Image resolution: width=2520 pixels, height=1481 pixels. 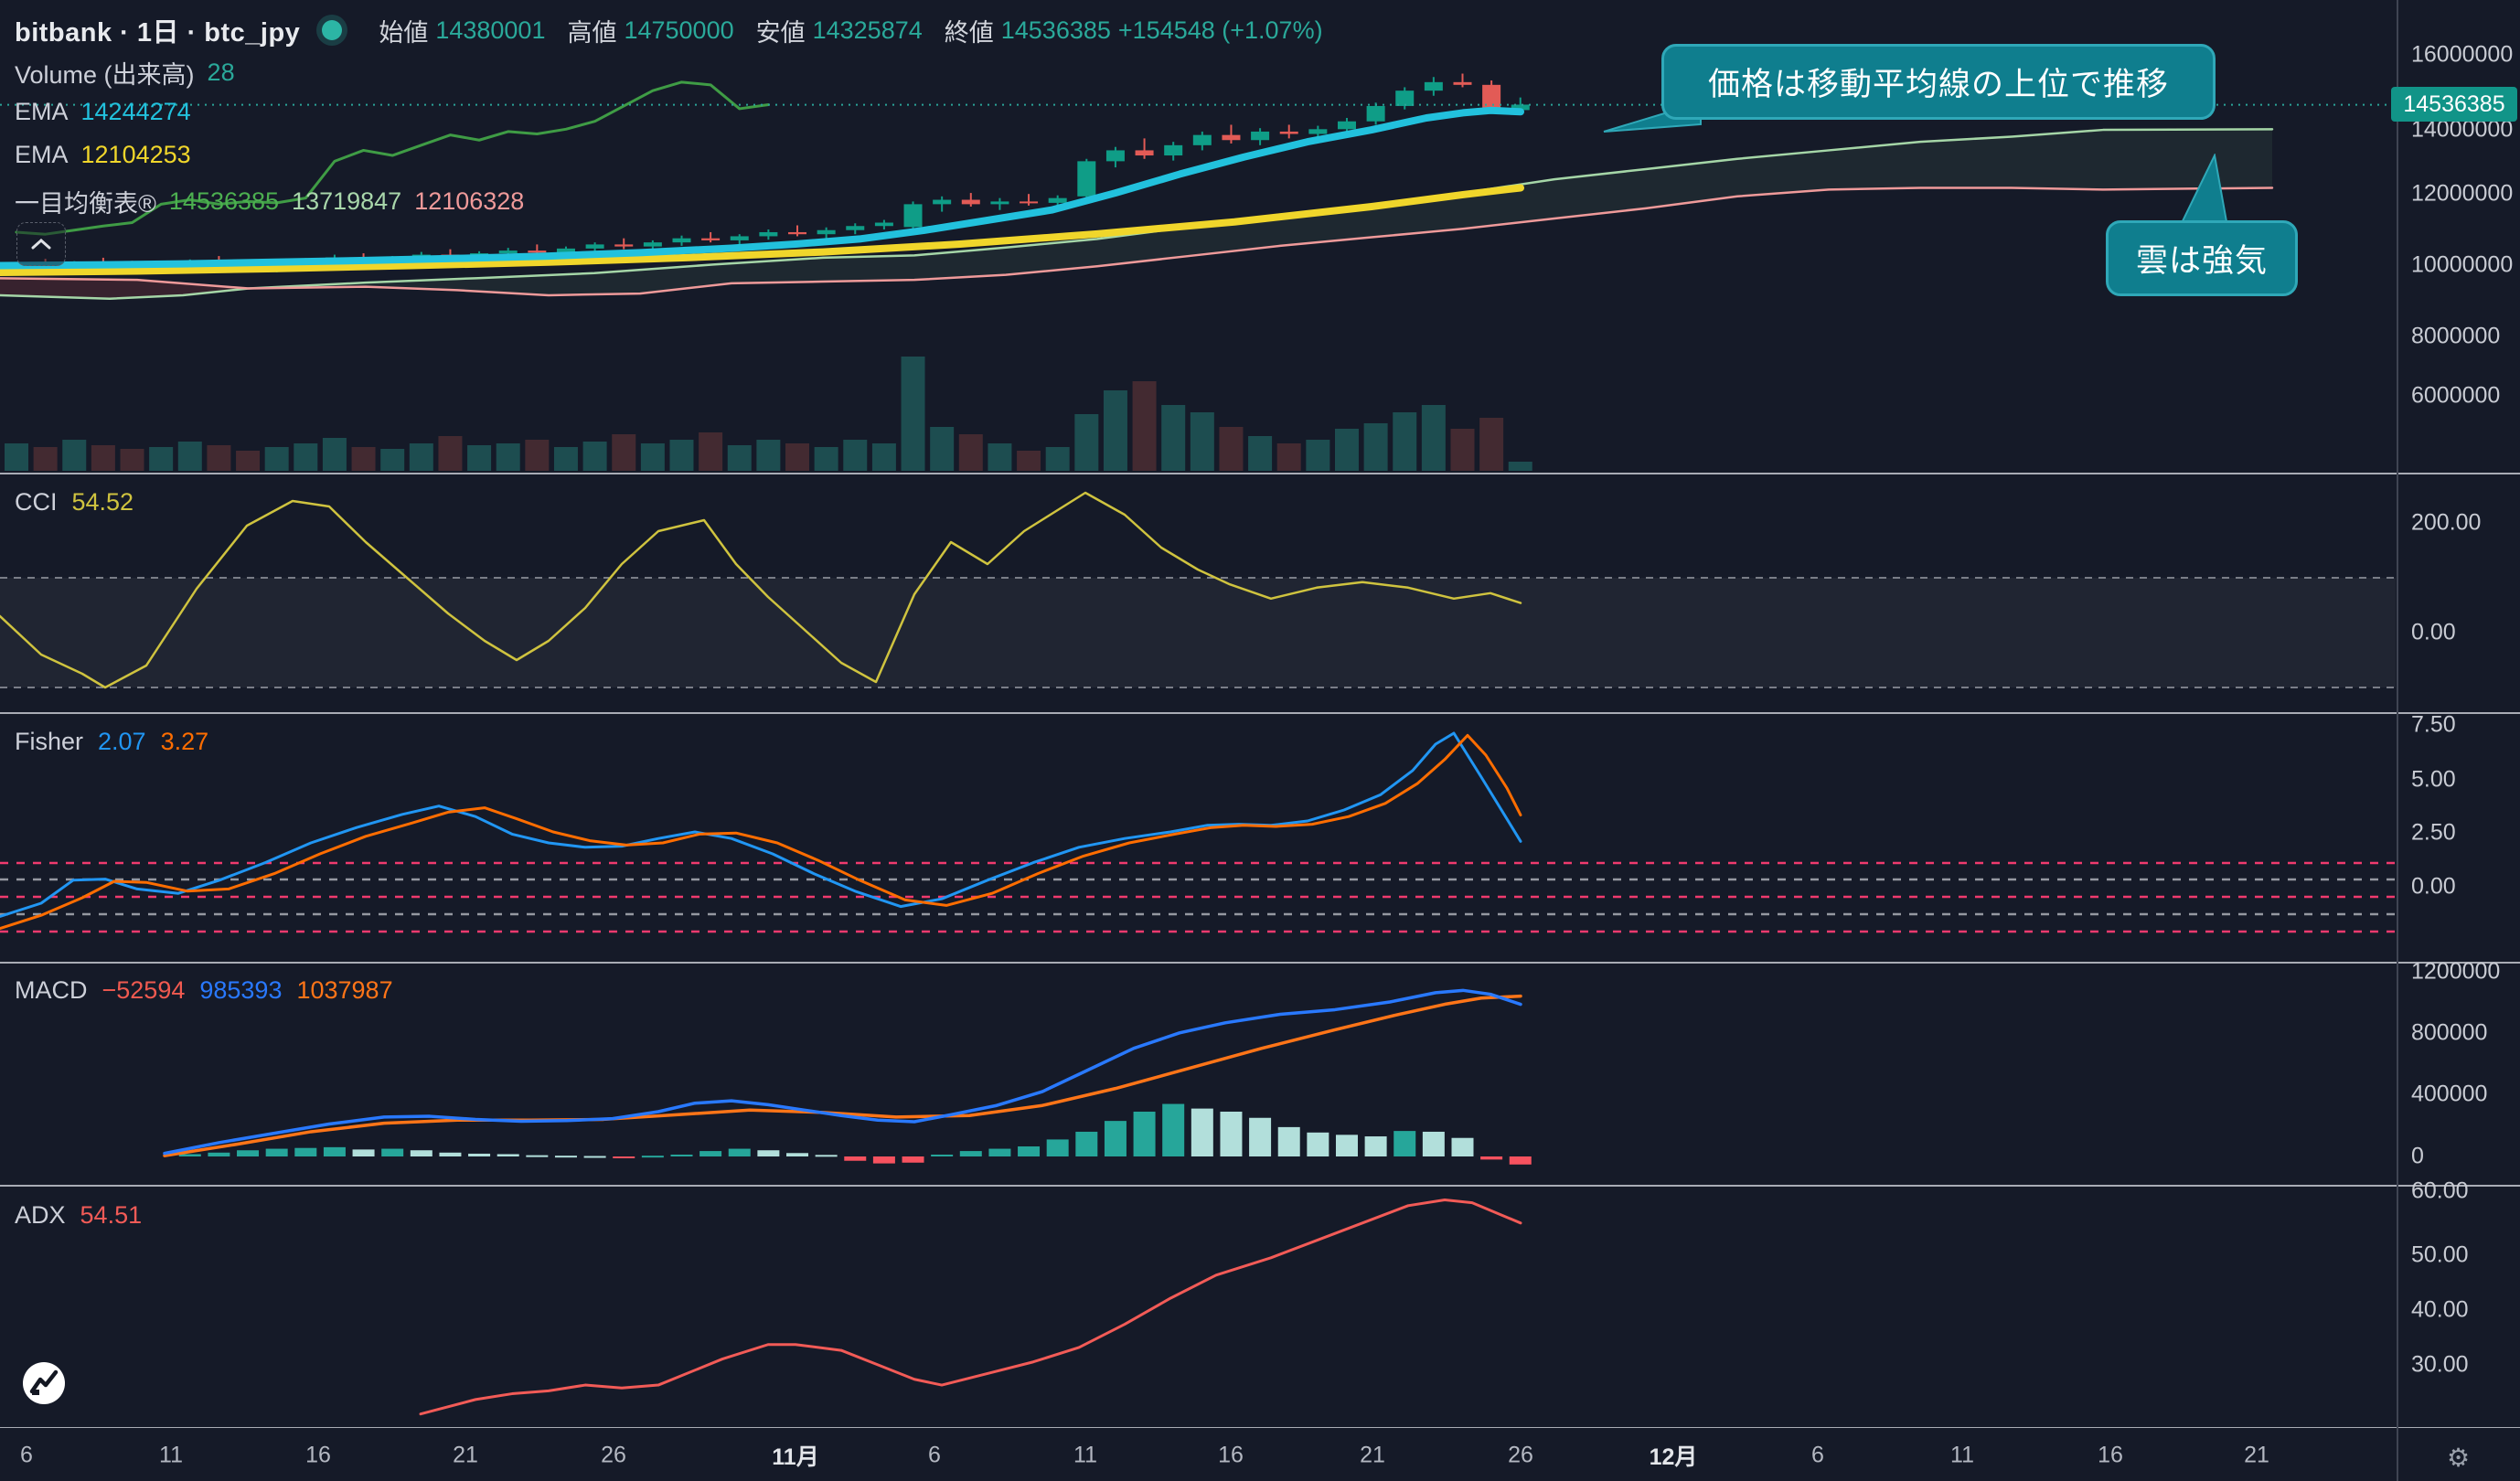 I want to click on ema-slow-value: 12104253, so click(x=135, y=154).